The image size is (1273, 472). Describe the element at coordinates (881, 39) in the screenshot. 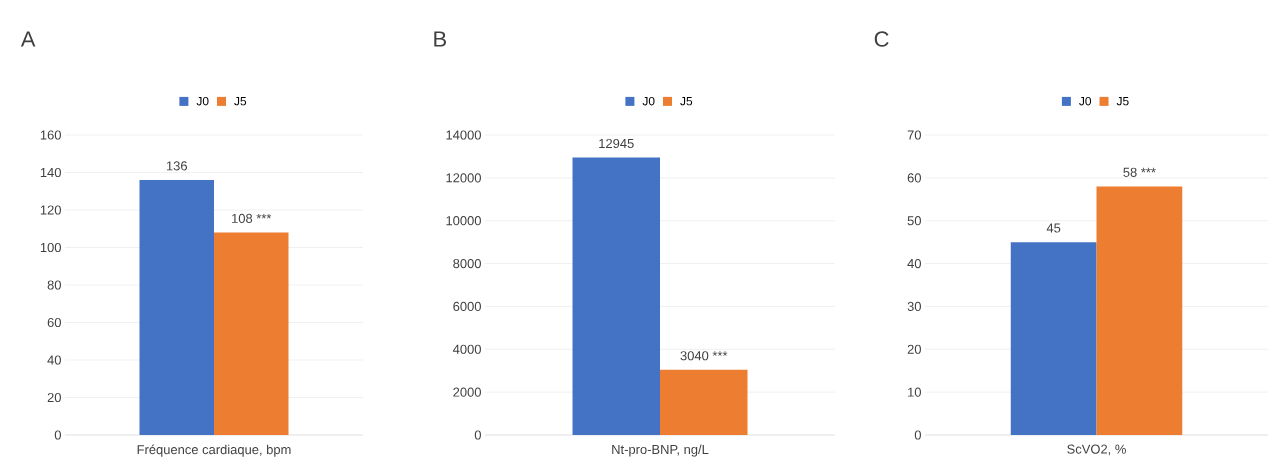

I see `chart-title: C` at that location.